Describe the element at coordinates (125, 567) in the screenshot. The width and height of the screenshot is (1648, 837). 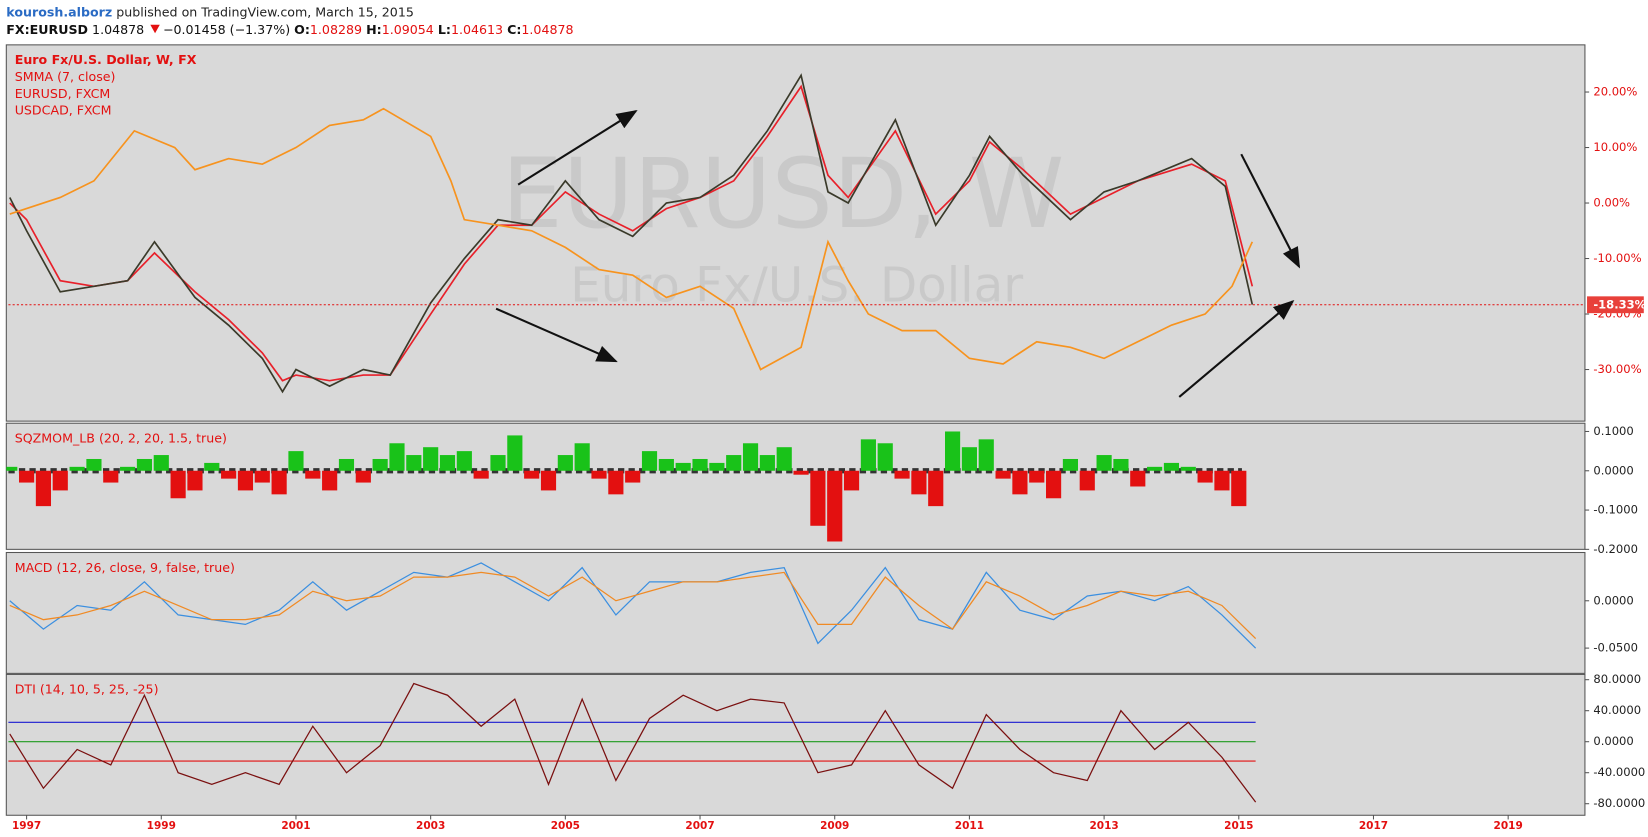
I see `panel-title: MACD (12, 26, close, 9, false, true)` at that location.